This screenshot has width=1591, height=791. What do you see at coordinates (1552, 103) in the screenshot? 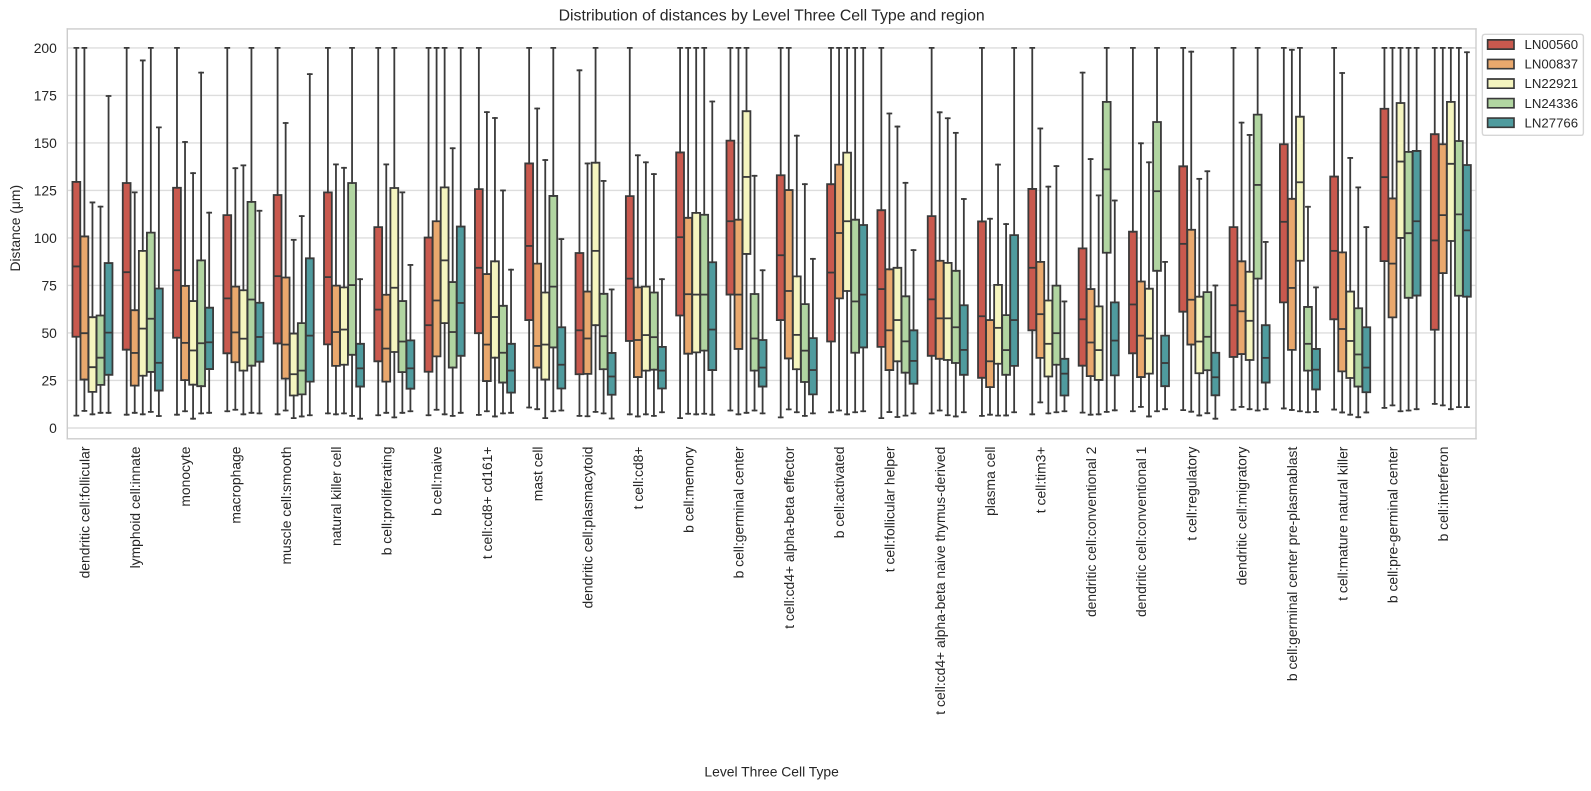
I see `svg-text: LN24336` at bounding box center [1552, 103].